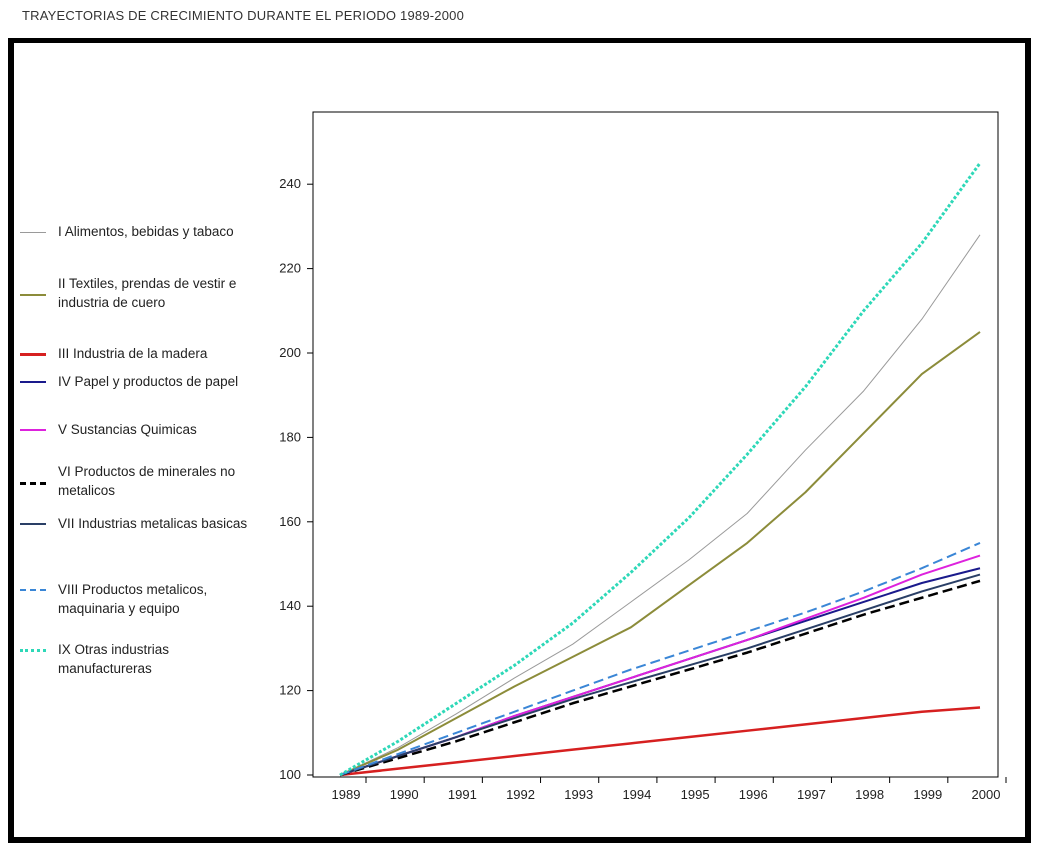  I want to click on x-tick-label: 1990, so click(404, 794).